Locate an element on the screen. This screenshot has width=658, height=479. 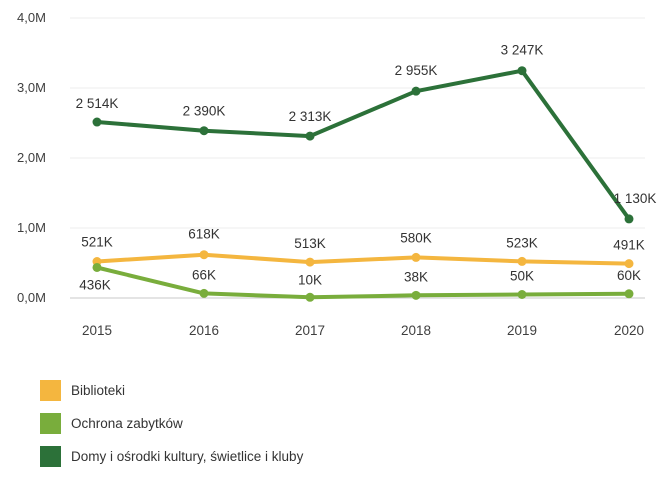
data-label: 521K is located at coordinates (97, 242).